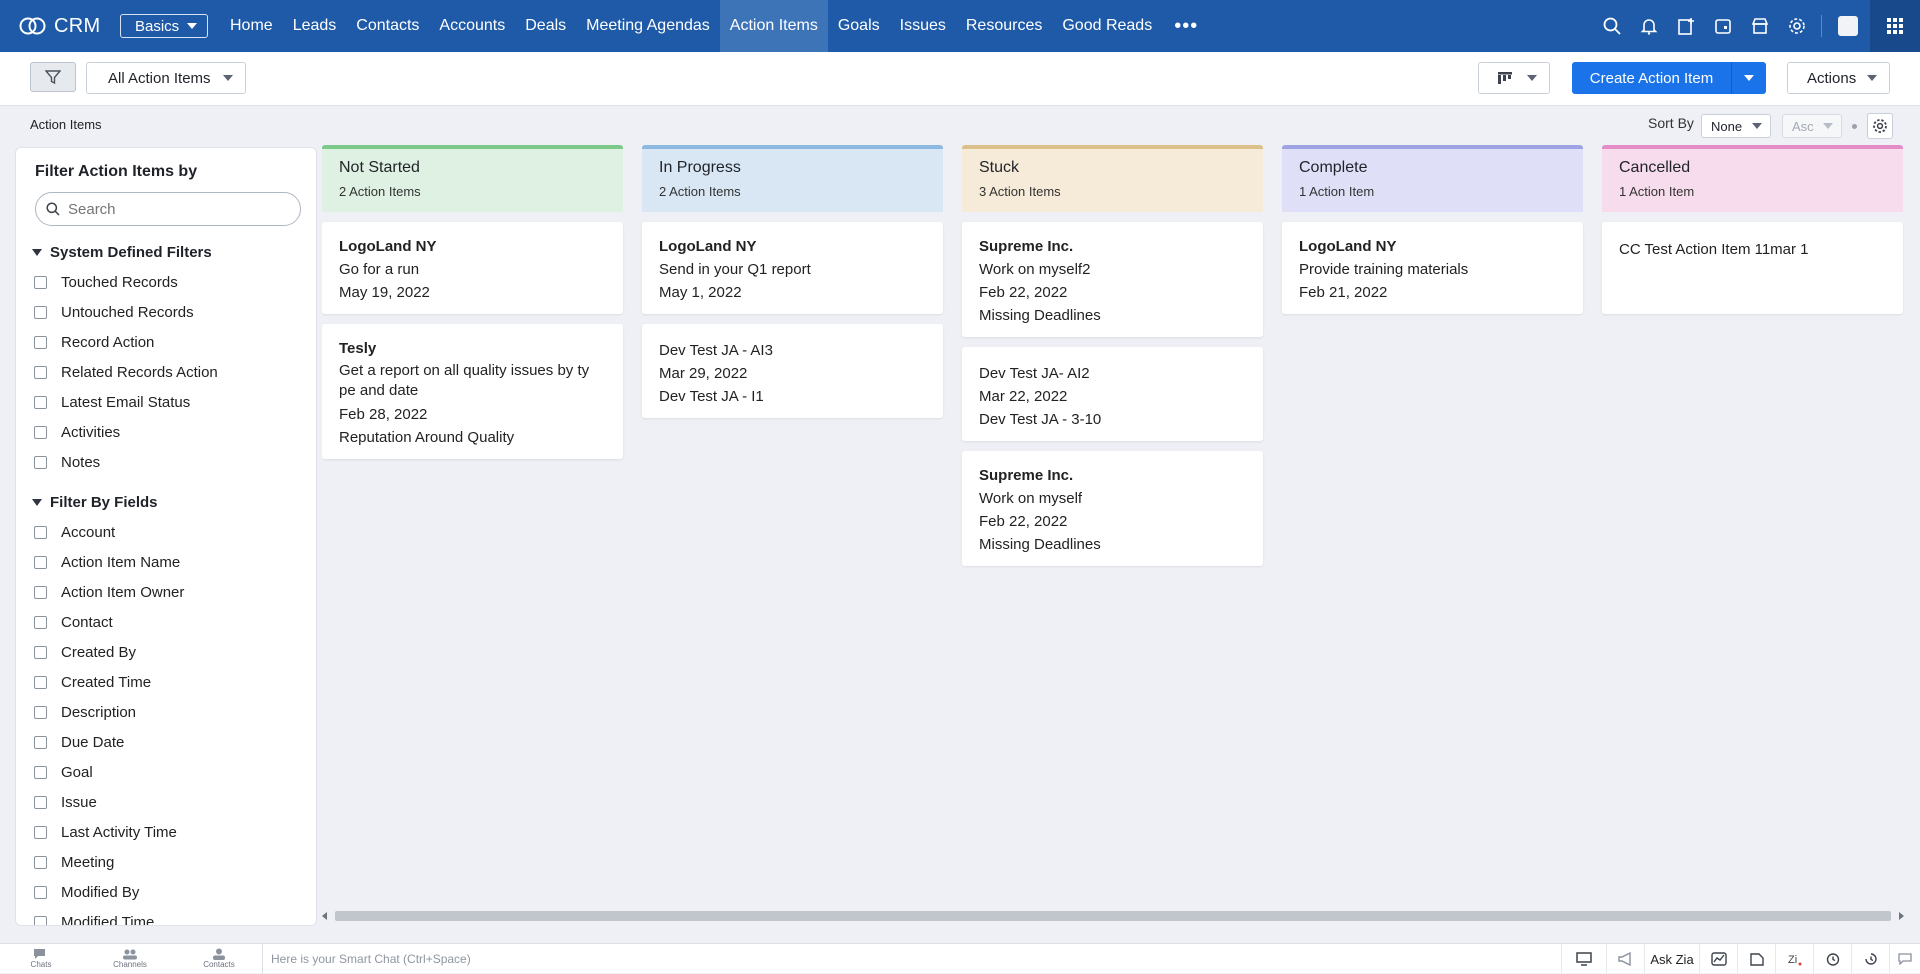  I want to click on filter-field-modified-by: Modified By, so click(86, 892).